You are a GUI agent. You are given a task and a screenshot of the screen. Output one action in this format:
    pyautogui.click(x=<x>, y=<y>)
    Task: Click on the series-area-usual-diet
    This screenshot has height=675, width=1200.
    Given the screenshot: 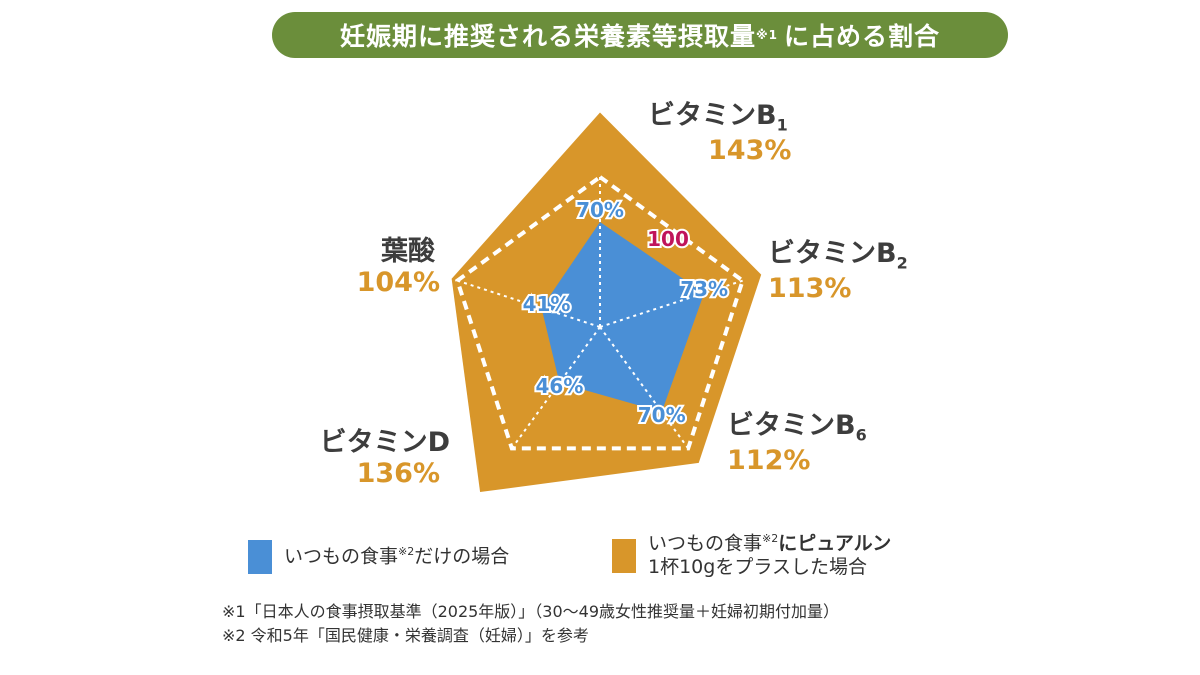 What is the action you would take?
    pyautogui.click(x=623, y=317)
    